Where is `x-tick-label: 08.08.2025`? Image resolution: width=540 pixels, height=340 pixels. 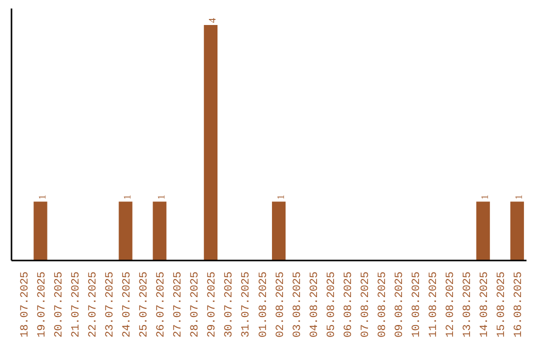
x-tick-label: 08.08.2025 is located at coordinates (382, 304).